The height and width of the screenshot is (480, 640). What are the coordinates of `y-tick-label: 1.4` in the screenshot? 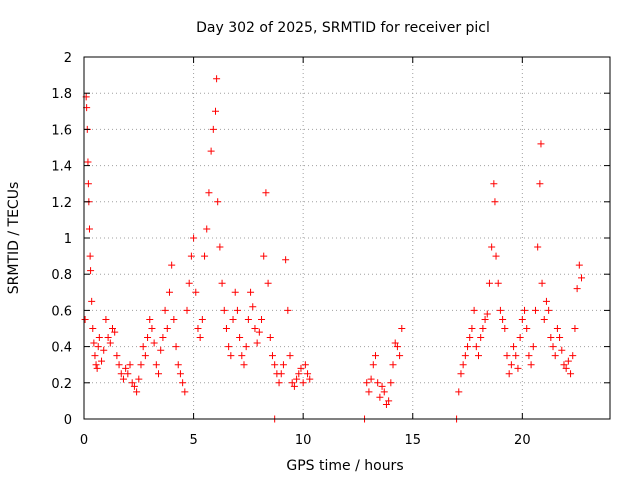 It's located at (61, 167).